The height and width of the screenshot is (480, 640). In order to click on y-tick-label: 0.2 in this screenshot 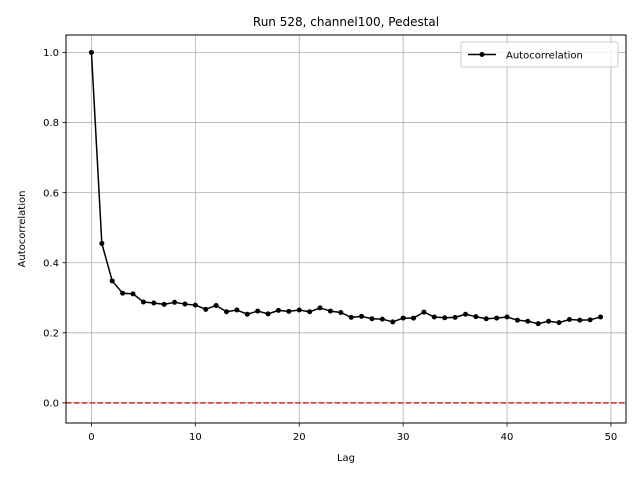, I will do `click(51, 333)`.